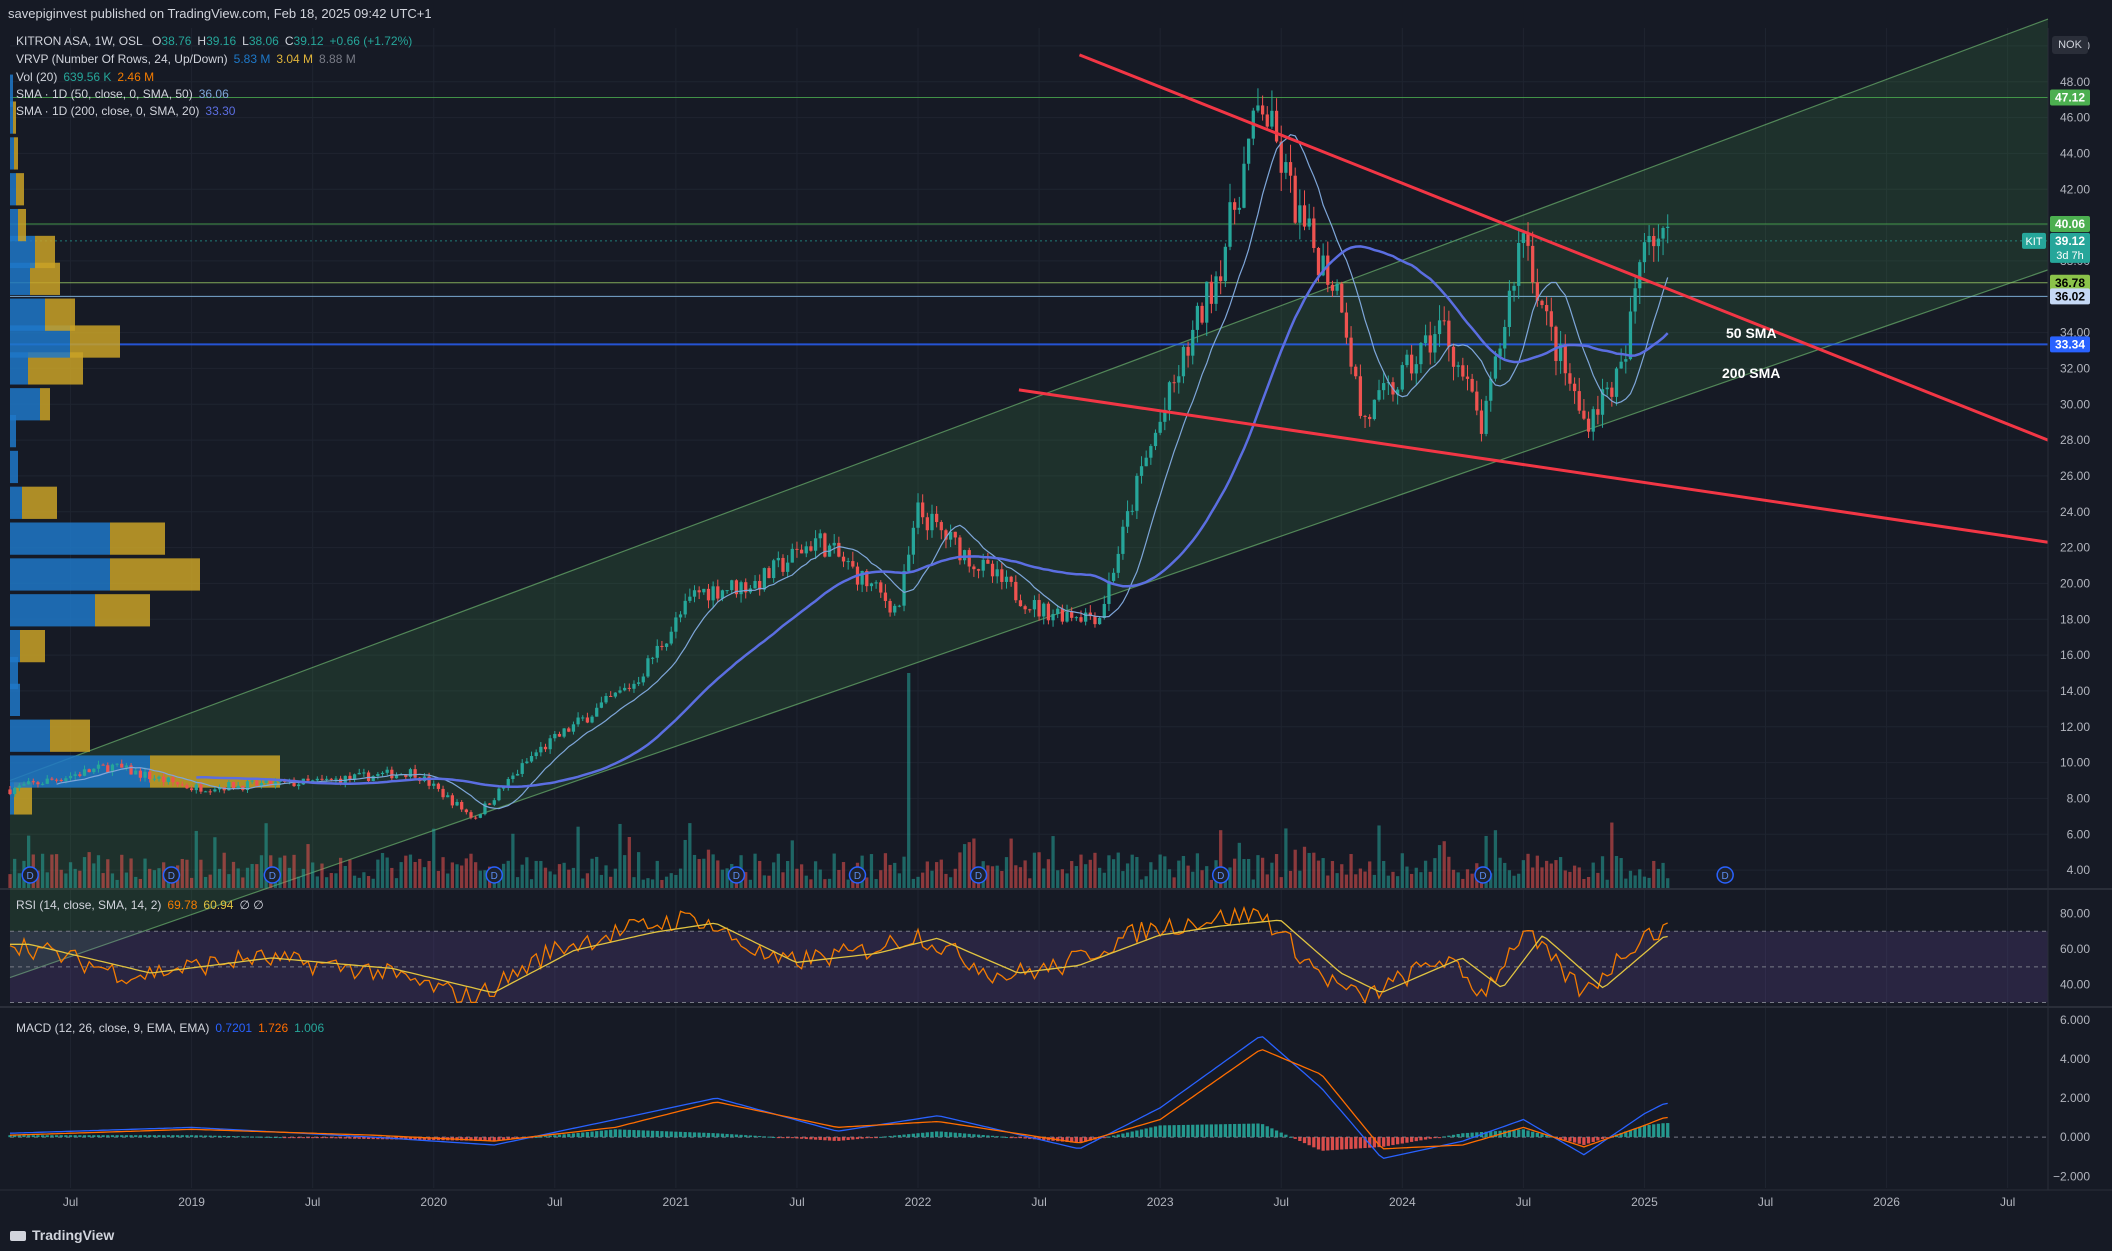  What do you see at coordinates (140, 905) in the screenshot?
I see `legend-rsi-row: RSI (14, close, SMA, 14, 2) 69.78 60.94 ∅ ∅` at bounding box center [140, 905].